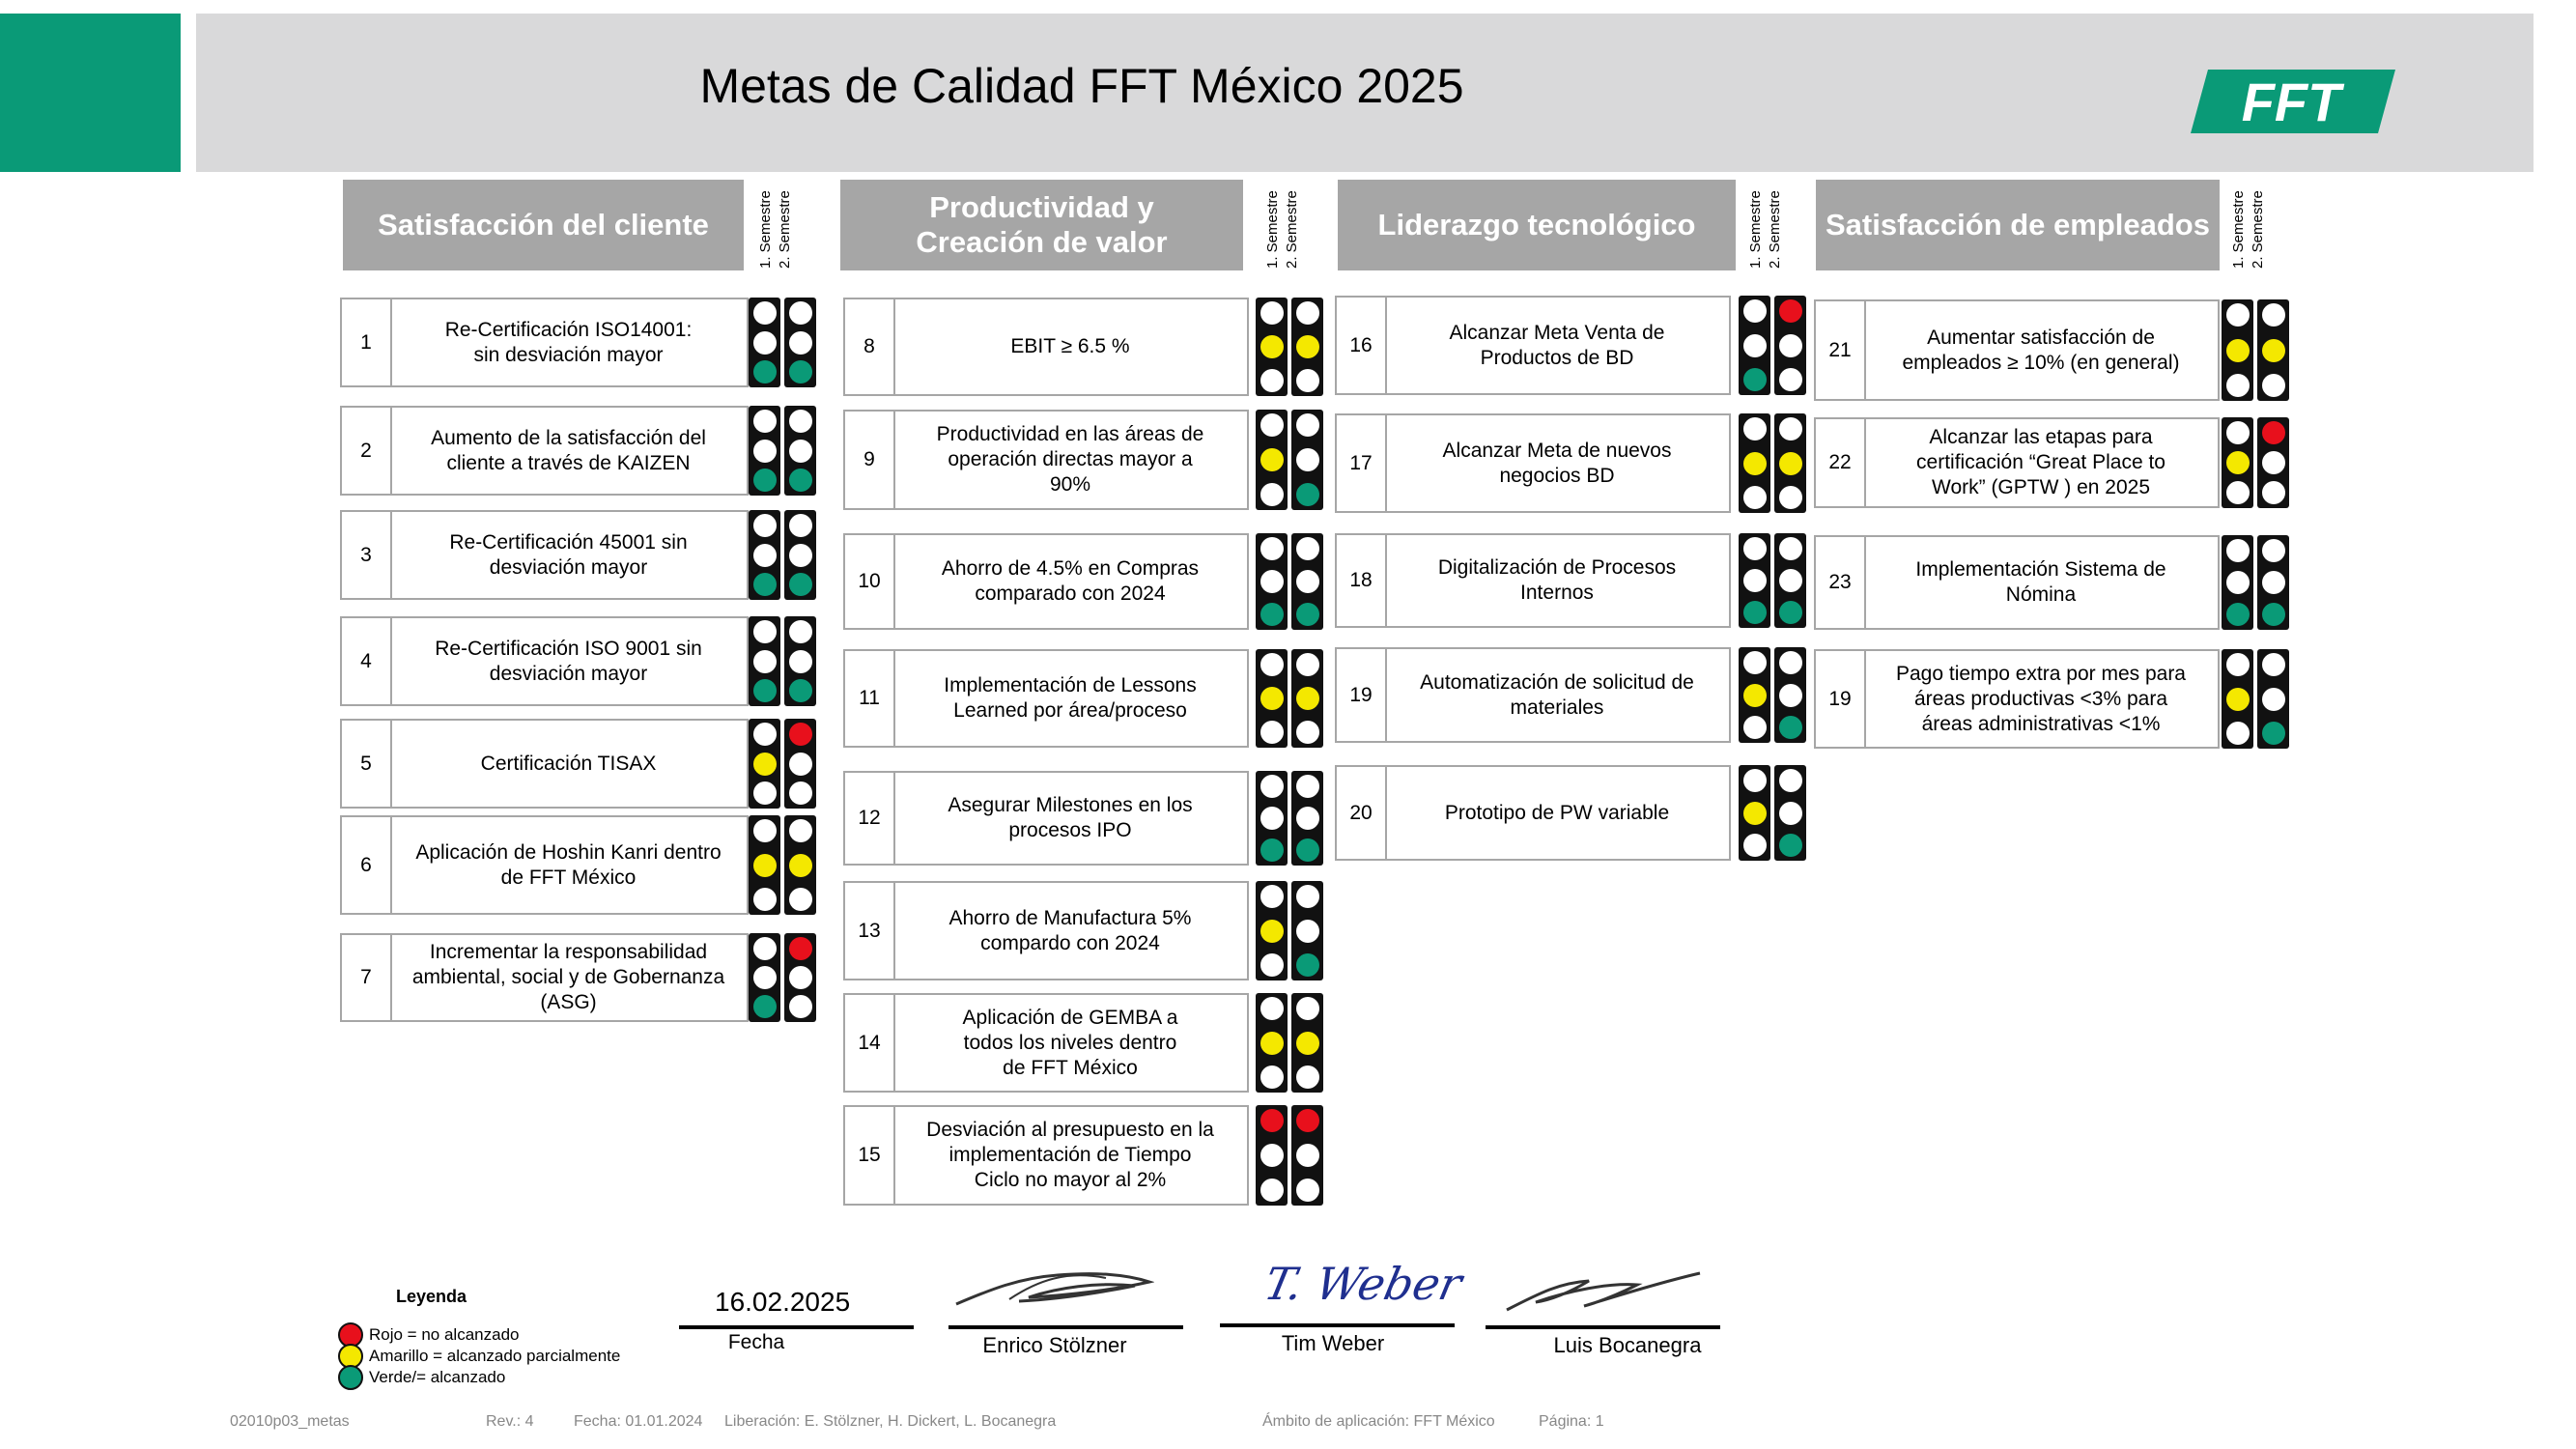  What do you see at coordinates (1362, 813) in the screenshot?
I see `goal-number: 20` at bounding box center [1362, 813].